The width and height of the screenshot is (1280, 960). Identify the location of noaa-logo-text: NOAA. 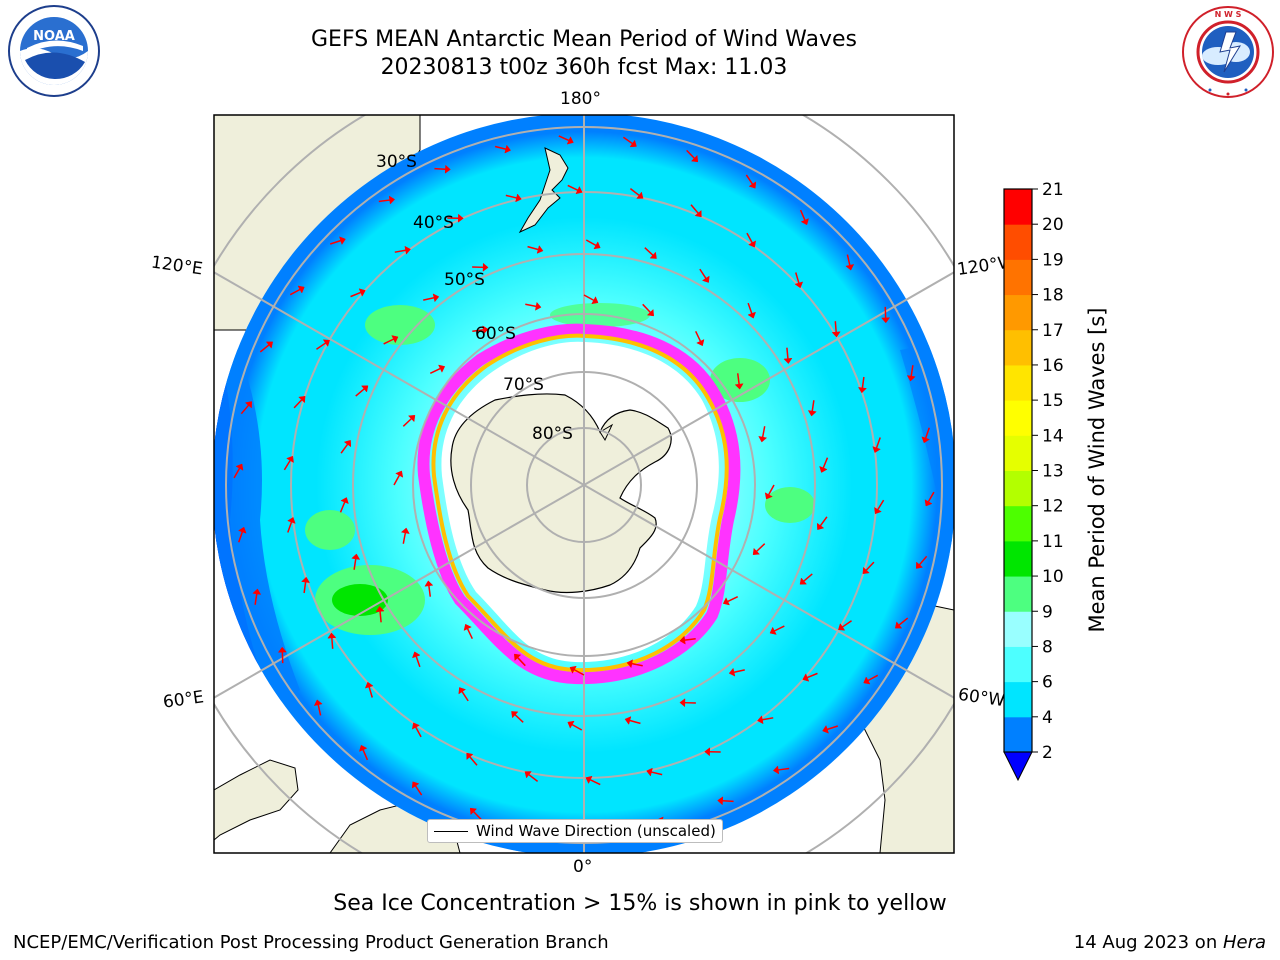
(54, 36).